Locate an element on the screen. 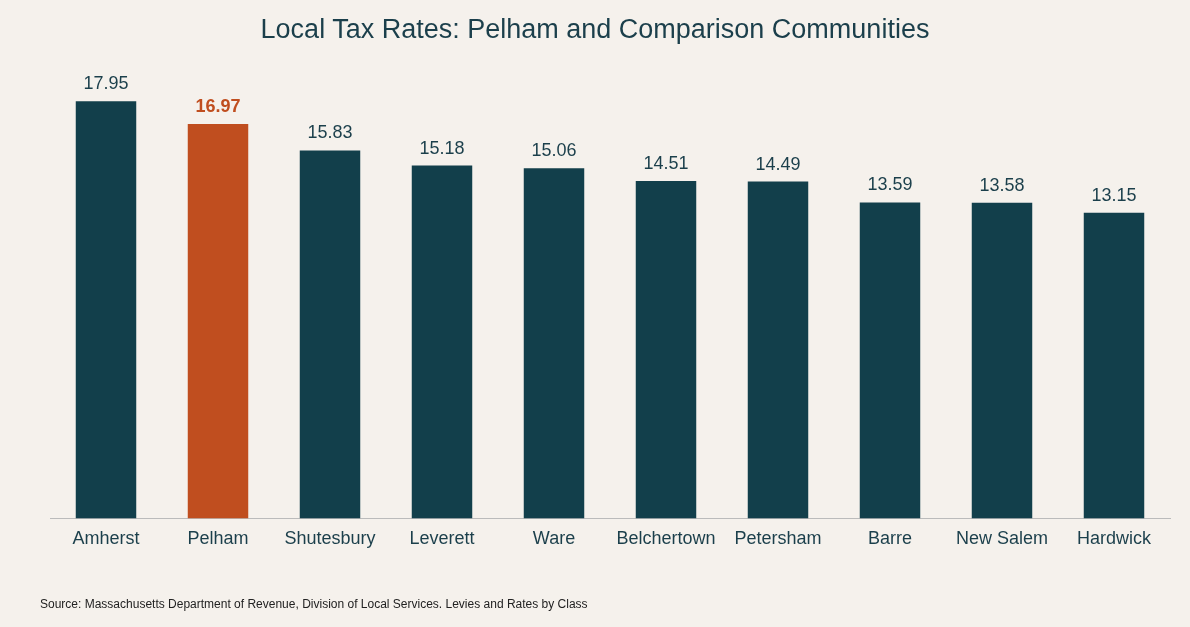  data-label: 14.51 is located at coordinates (666, 163).